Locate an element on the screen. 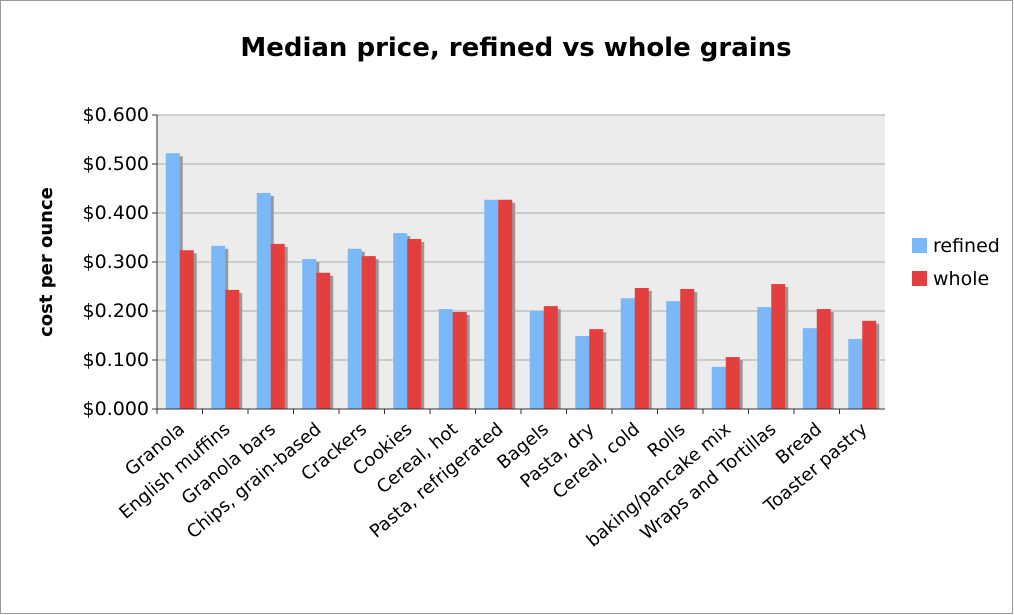  y-axis-label: cost per ounce is located at coordinates (46, 262).